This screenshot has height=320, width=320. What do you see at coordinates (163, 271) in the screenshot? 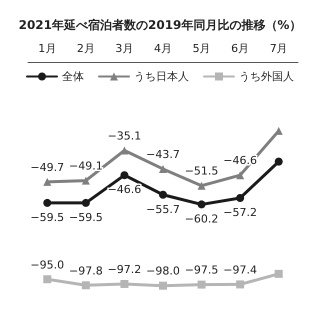
I see `data-label: −98.0` at bounding box center [163, 271].